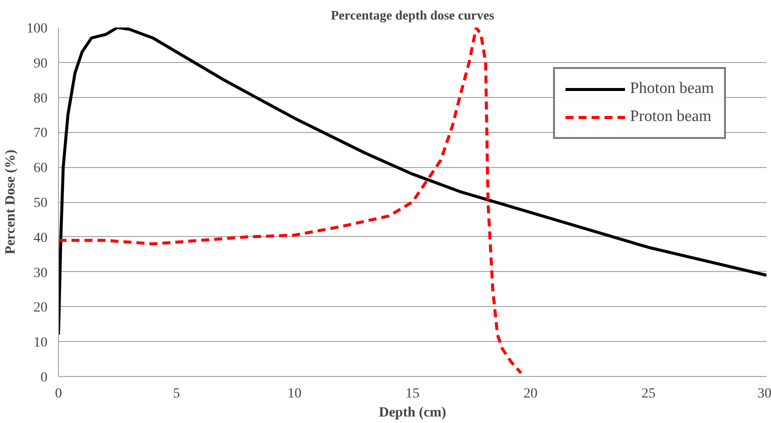  What do you see at coordinates (44, 378) in the screenshot?
I see `y-tick-label: 0` at bounding box center [44, 378].